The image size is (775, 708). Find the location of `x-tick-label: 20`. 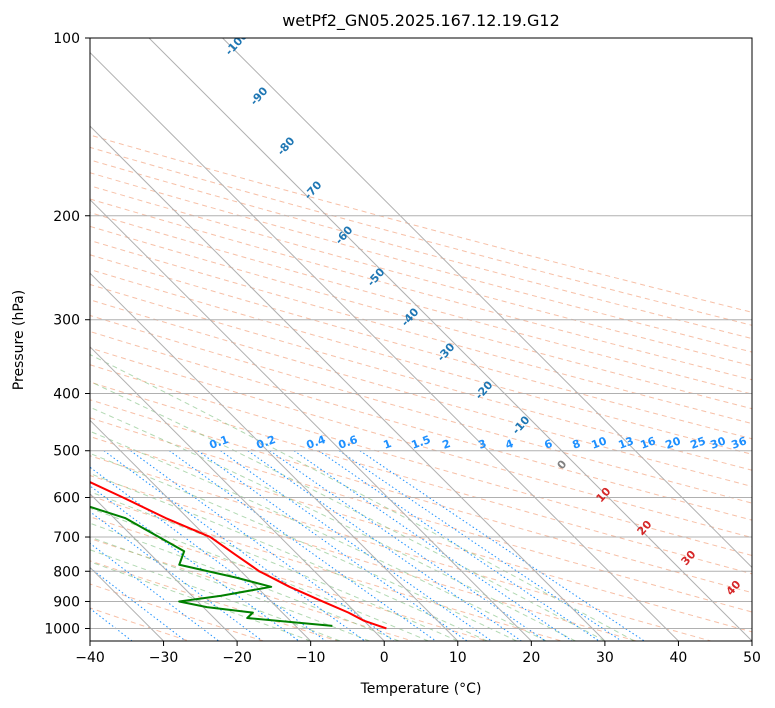

x-tick-label: 20 is located at coordinates (531, 658).